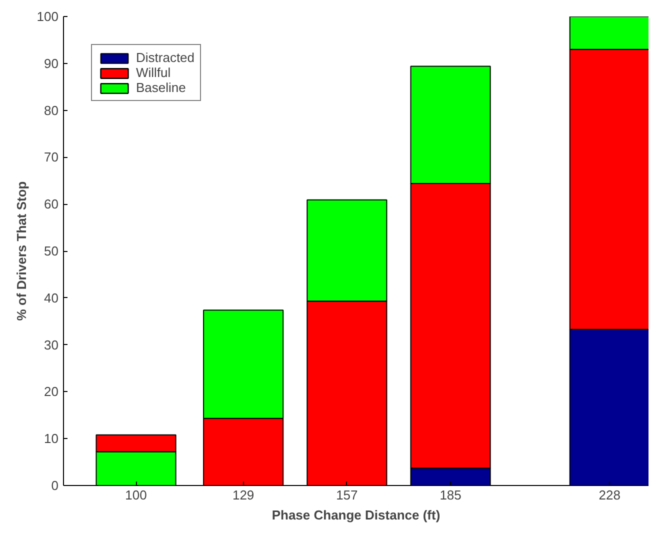 The height and width of the screenshot is (533, 650). What do you see at coordinates (51, 251) in the screenshot?
I see `y-tick-label: 50` at bounding box center [51, 251].